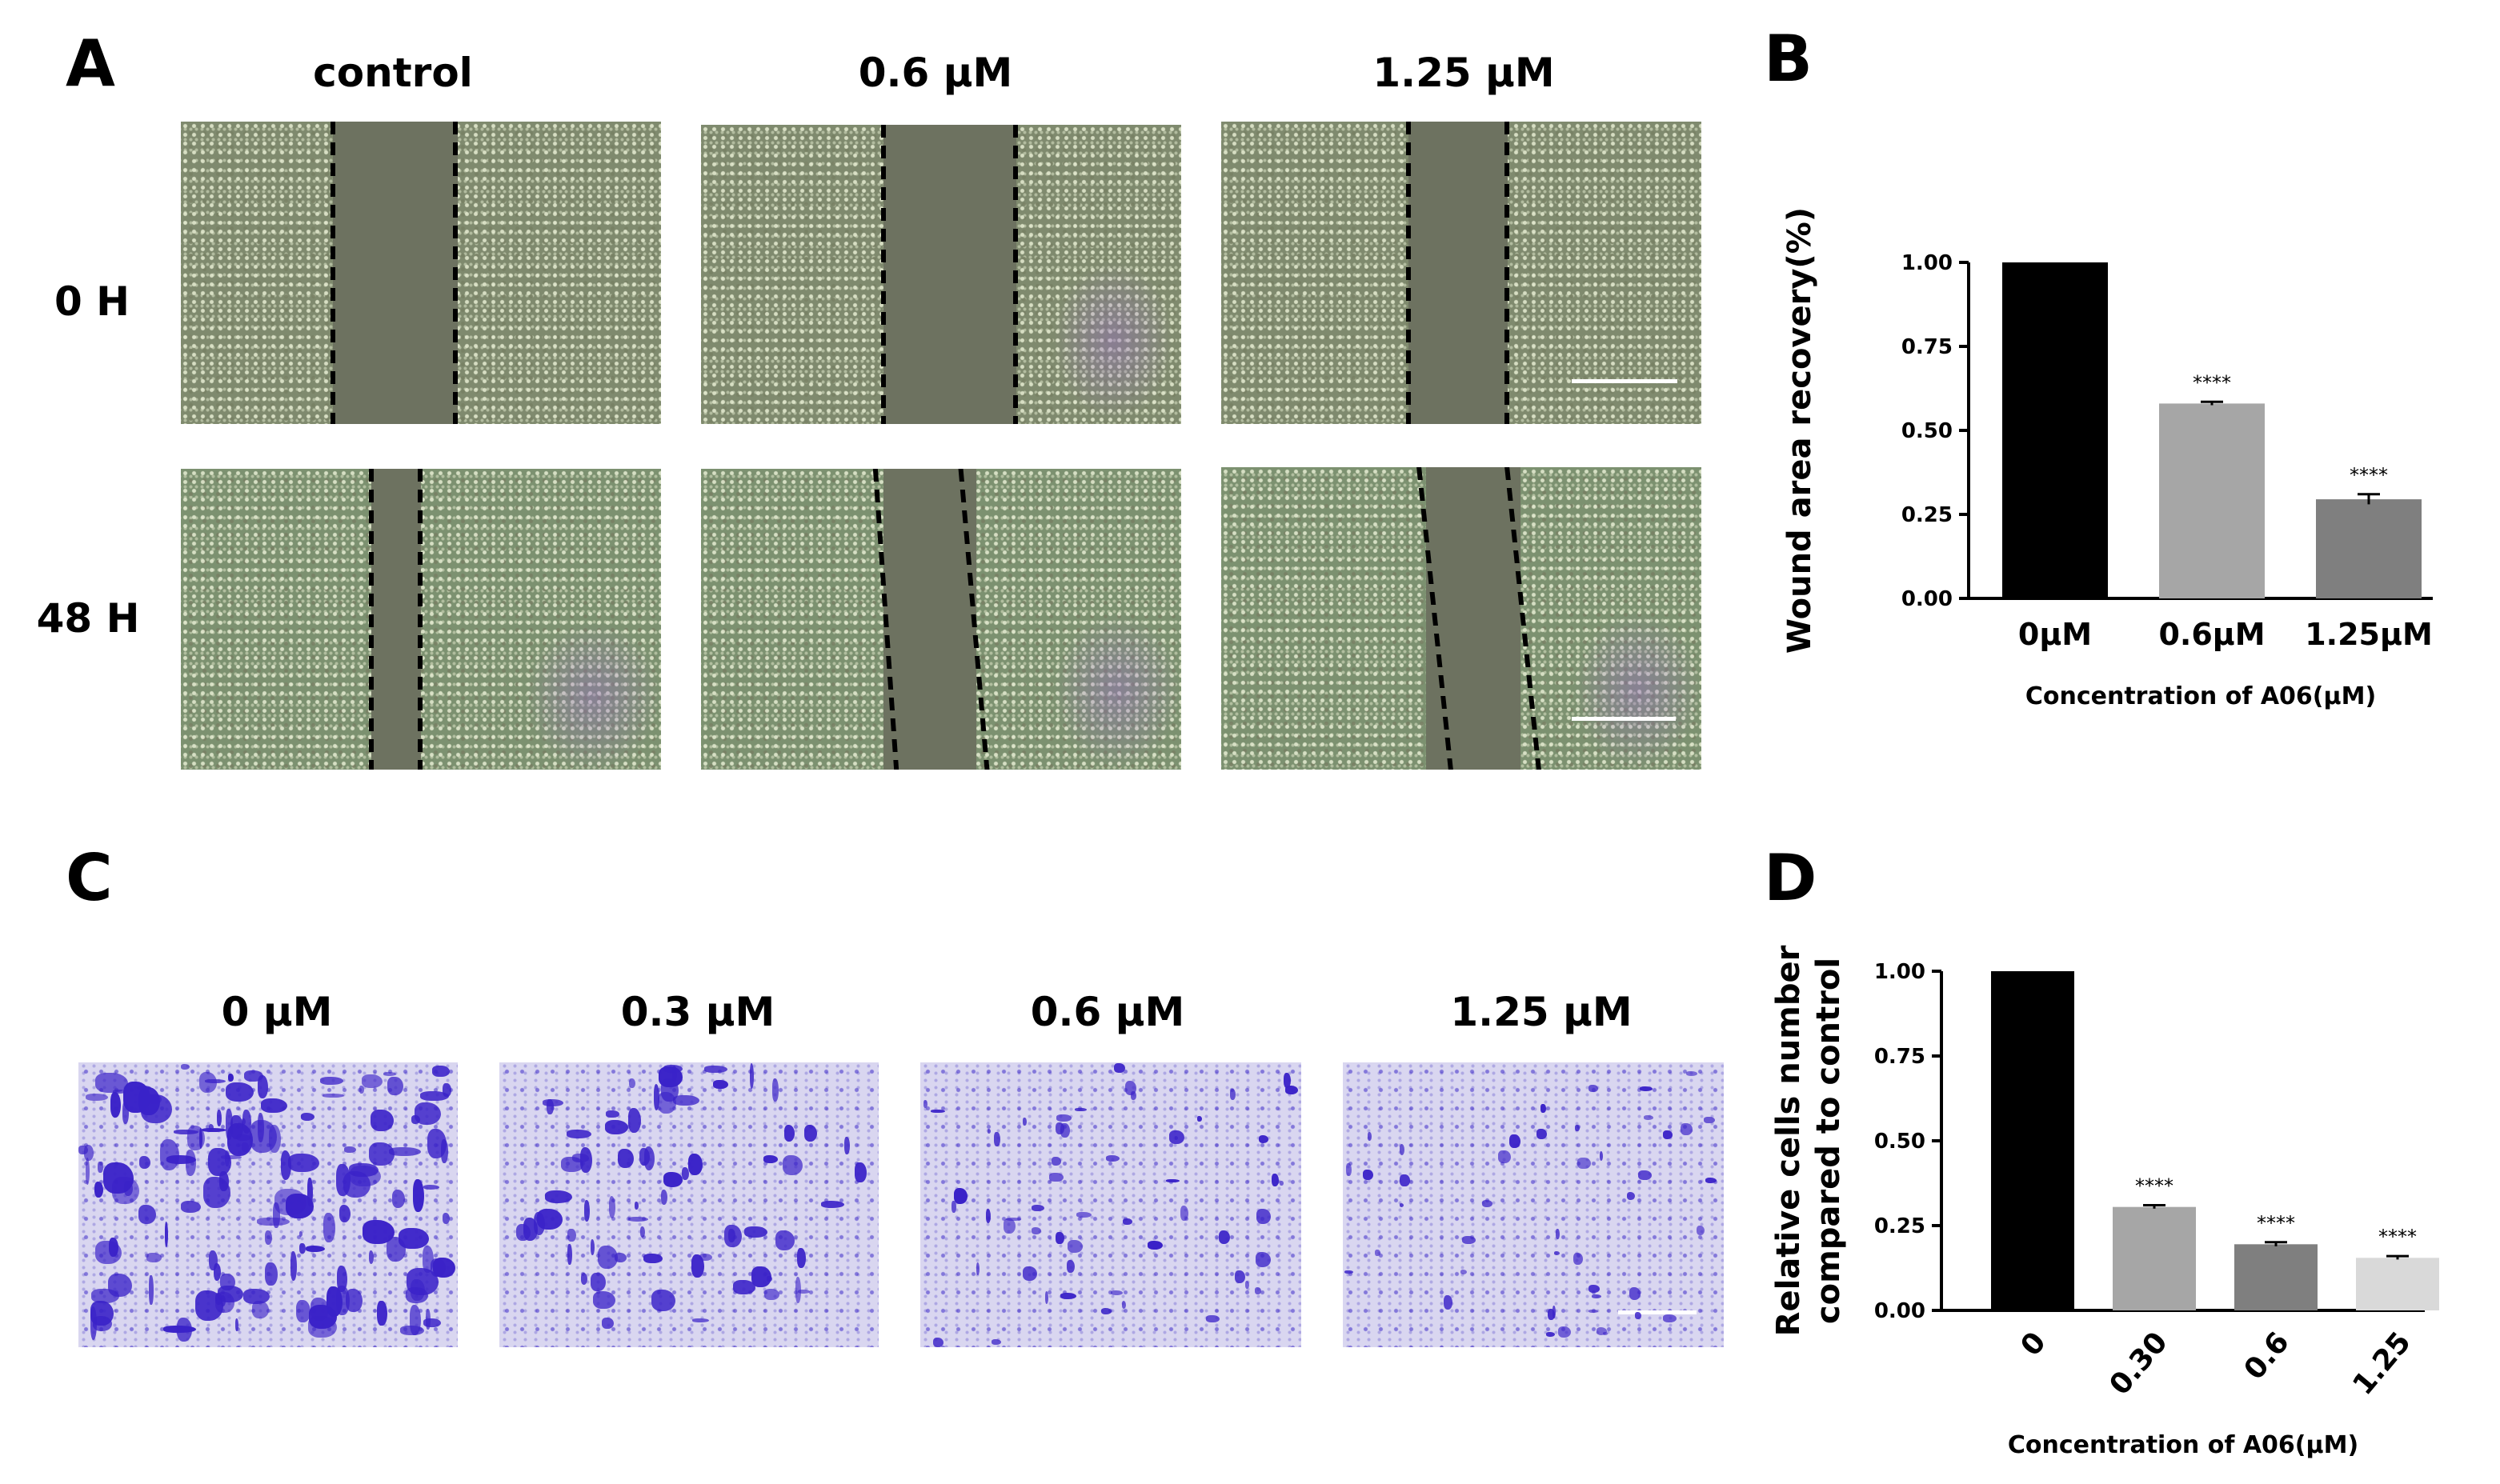  Describe the element at coordinates (421, 619) in the screenshot. I see `wound-image-control-48h` at that location.